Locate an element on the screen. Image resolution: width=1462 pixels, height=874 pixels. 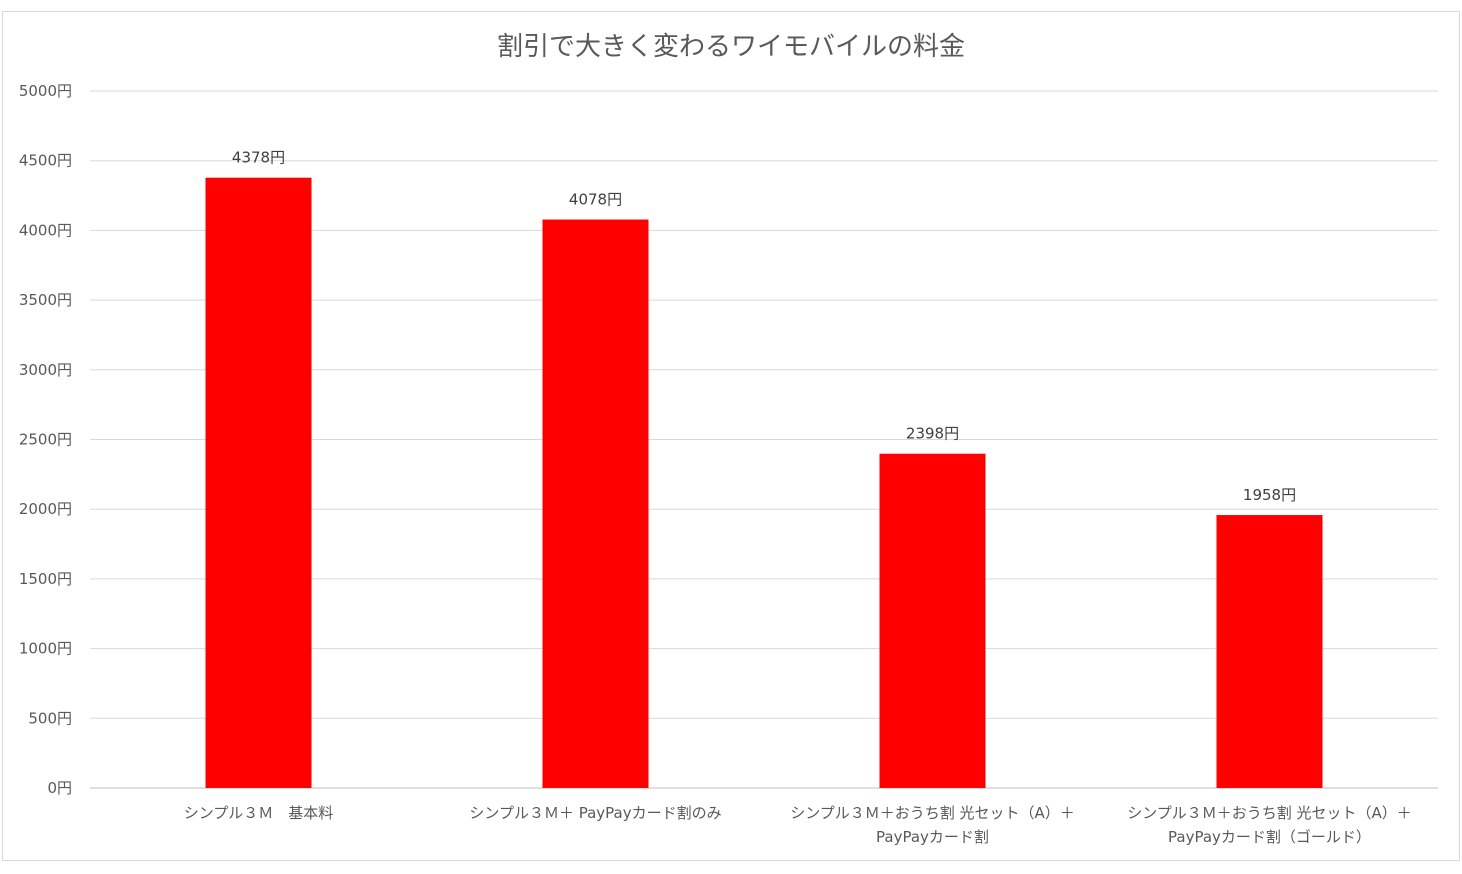
data-label: 4078円 is located at coordinates (595, 200).